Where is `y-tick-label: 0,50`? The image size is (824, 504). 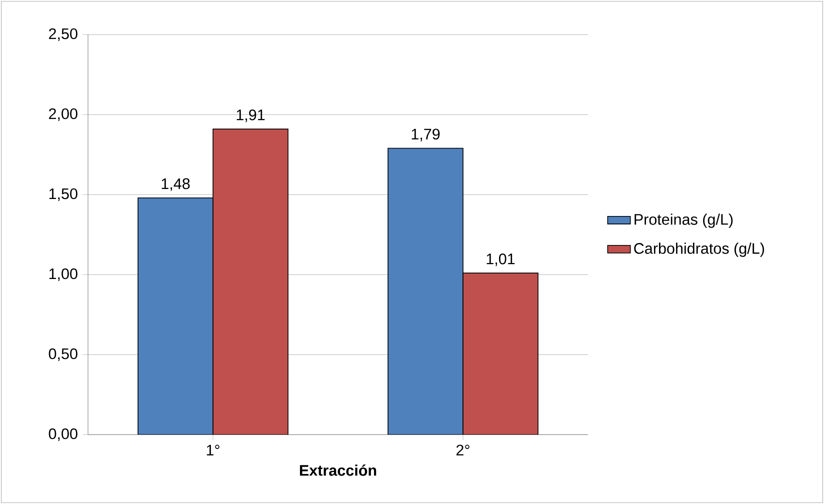 y-tick-label: 0,50 is located at coordinates (63, 354).